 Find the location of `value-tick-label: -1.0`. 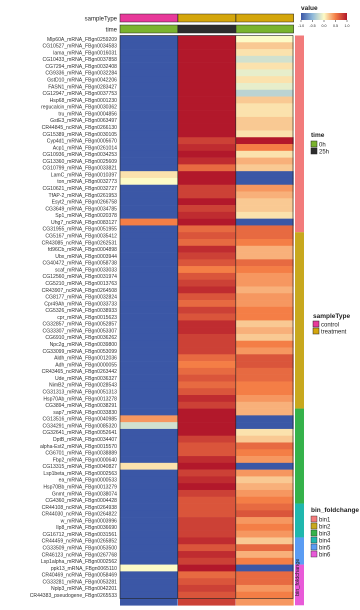

value-tick-label: -1.0 is located at coordinates (301, 26).